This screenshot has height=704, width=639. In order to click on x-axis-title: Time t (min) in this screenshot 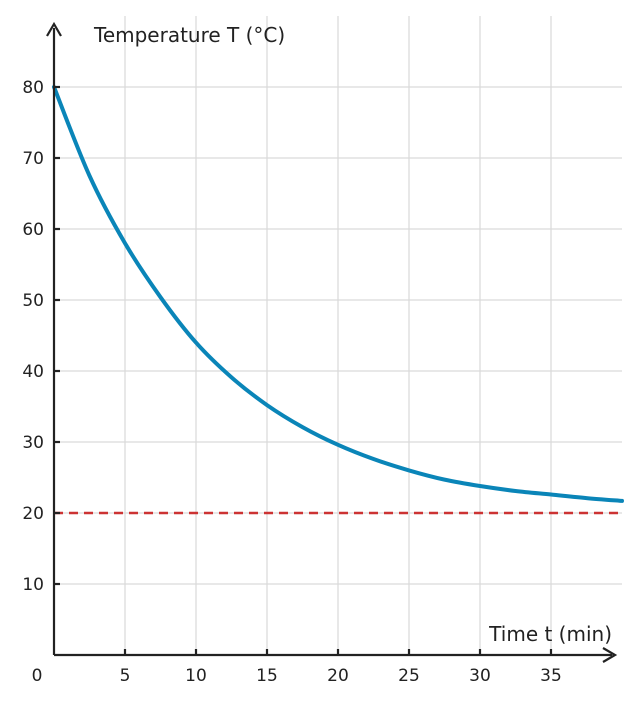, I will do `click(550, 634)`.